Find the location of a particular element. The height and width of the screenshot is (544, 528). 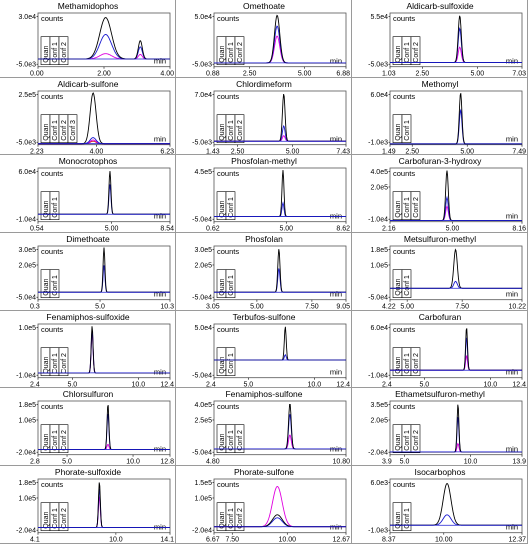

x-tick-label: 8.62 is located at coordinates (343, 229).